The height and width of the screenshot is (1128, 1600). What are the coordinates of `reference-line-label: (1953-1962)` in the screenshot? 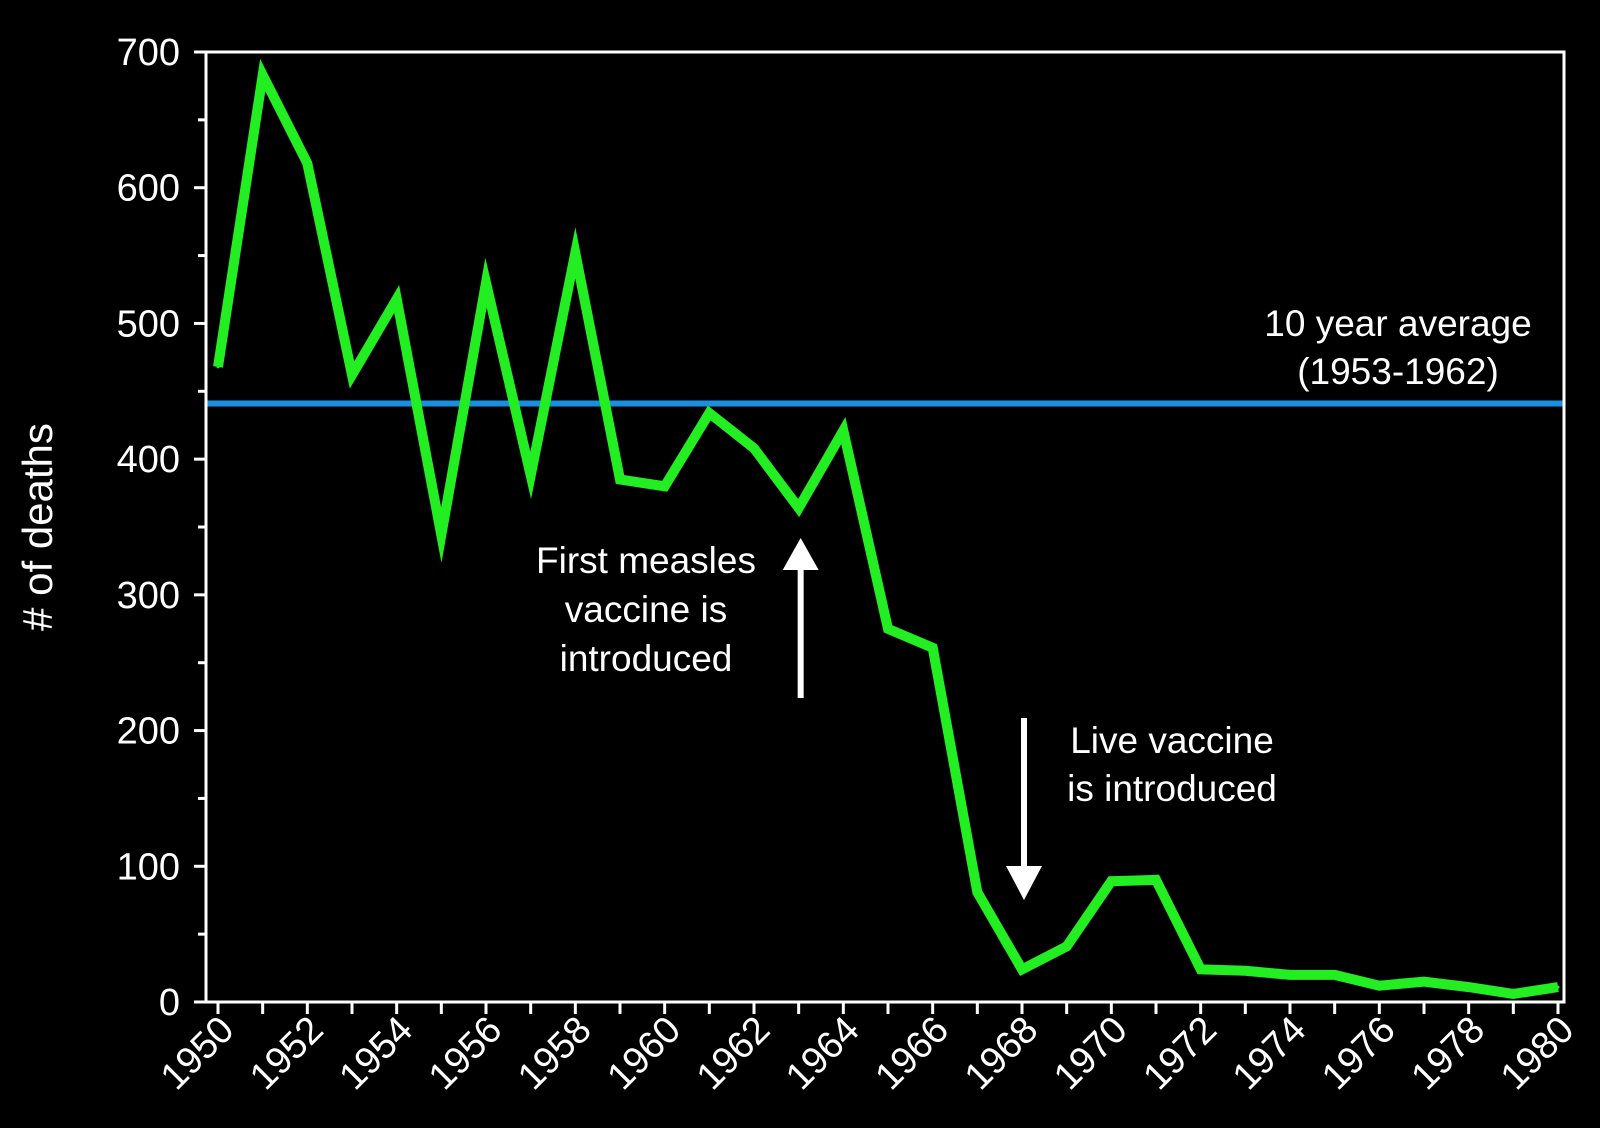 It's located at (1398, 371).